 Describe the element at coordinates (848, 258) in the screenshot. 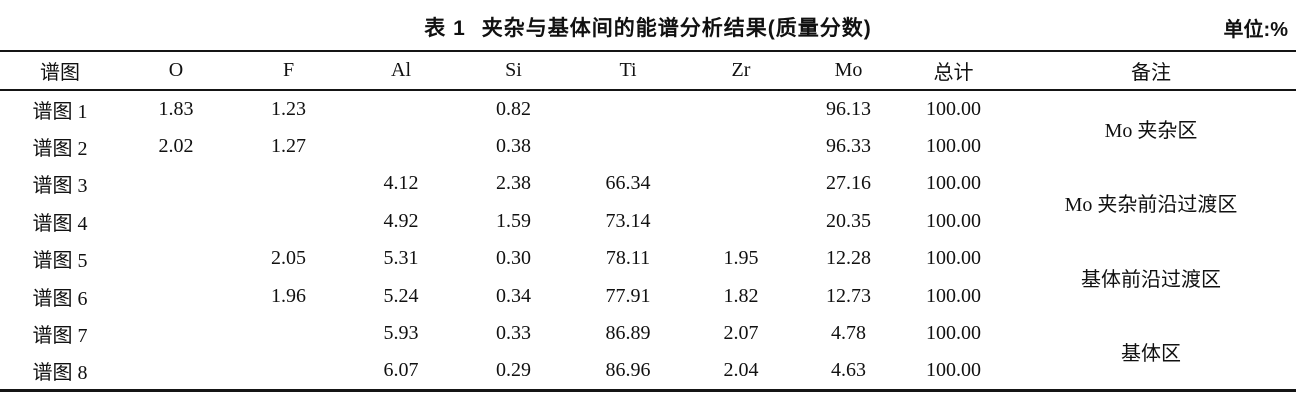

I see `value-cell: 12.28` at that location.